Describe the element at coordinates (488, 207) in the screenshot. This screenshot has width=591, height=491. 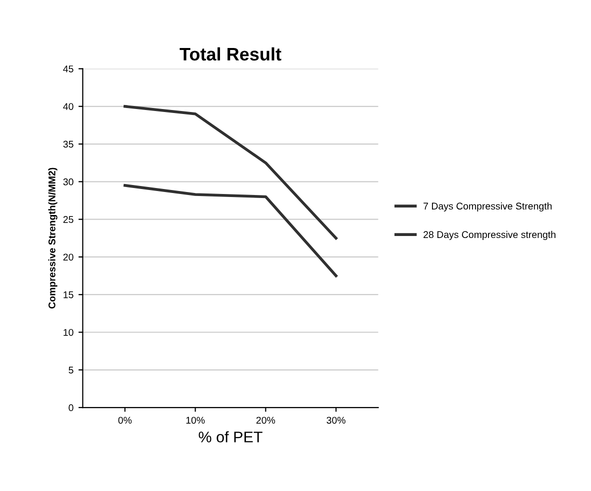
I see `legend-label: 7 Days Compressive Strength` at that location.